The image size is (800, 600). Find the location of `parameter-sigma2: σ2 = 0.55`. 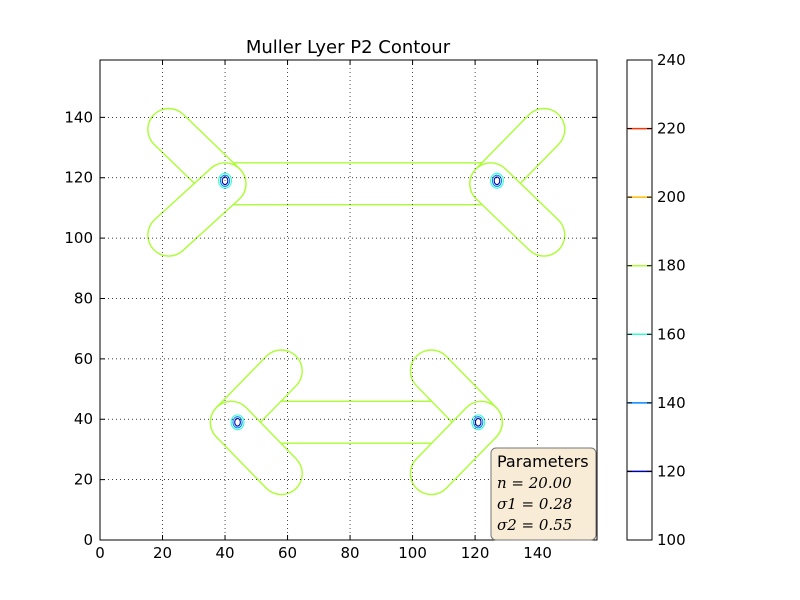

parameter-sigma2: σ2 = 0.55 is located at coordinates (534, 525).